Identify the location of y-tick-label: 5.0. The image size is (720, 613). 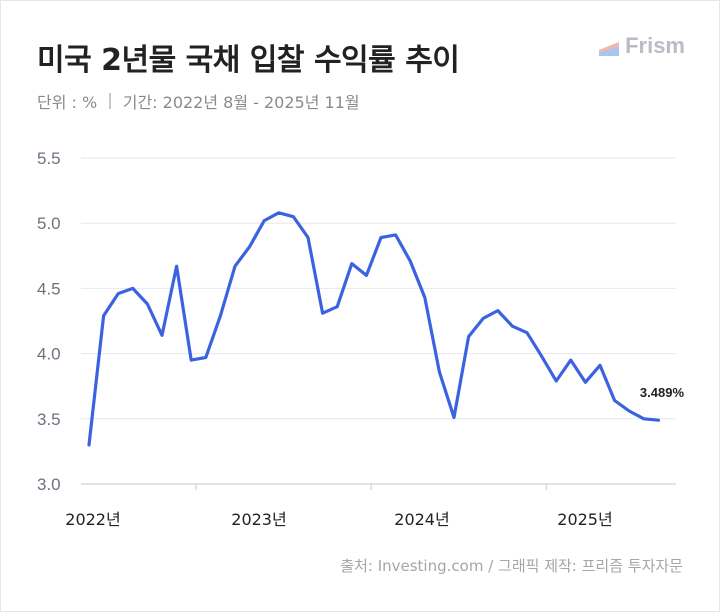
(49, 223).